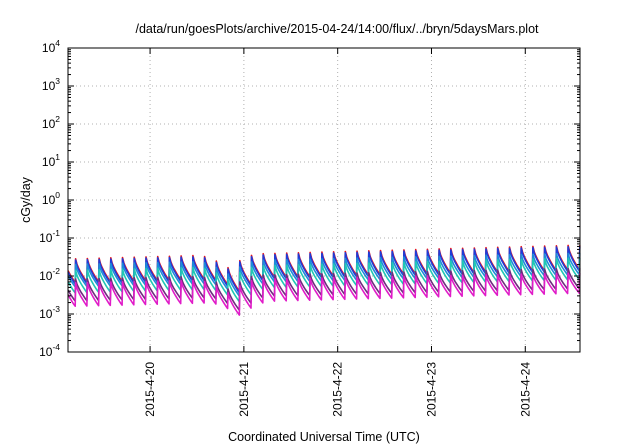  Describe the element at coordinates (49, 312) in the screenshot. I see `y-tick-label: 10⁻³` at that location.